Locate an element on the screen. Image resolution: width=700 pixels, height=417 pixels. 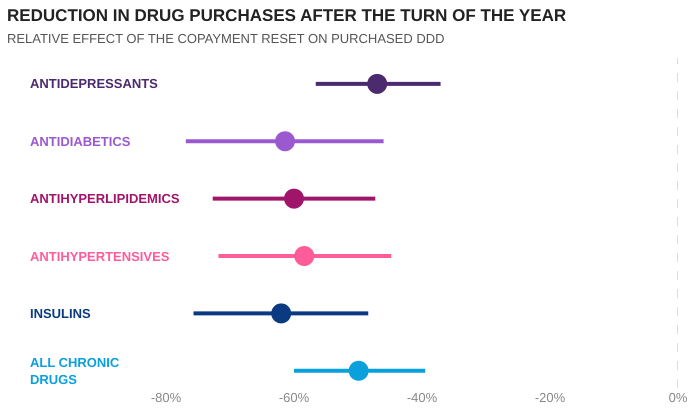
x-tick-label: -60% is located at coordinates (294, 397).